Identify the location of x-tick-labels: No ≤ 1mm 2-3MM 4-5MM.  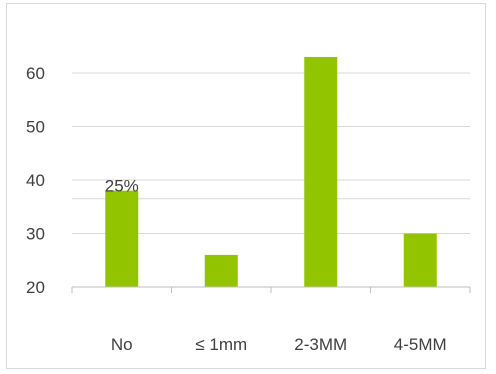
(279, 344).